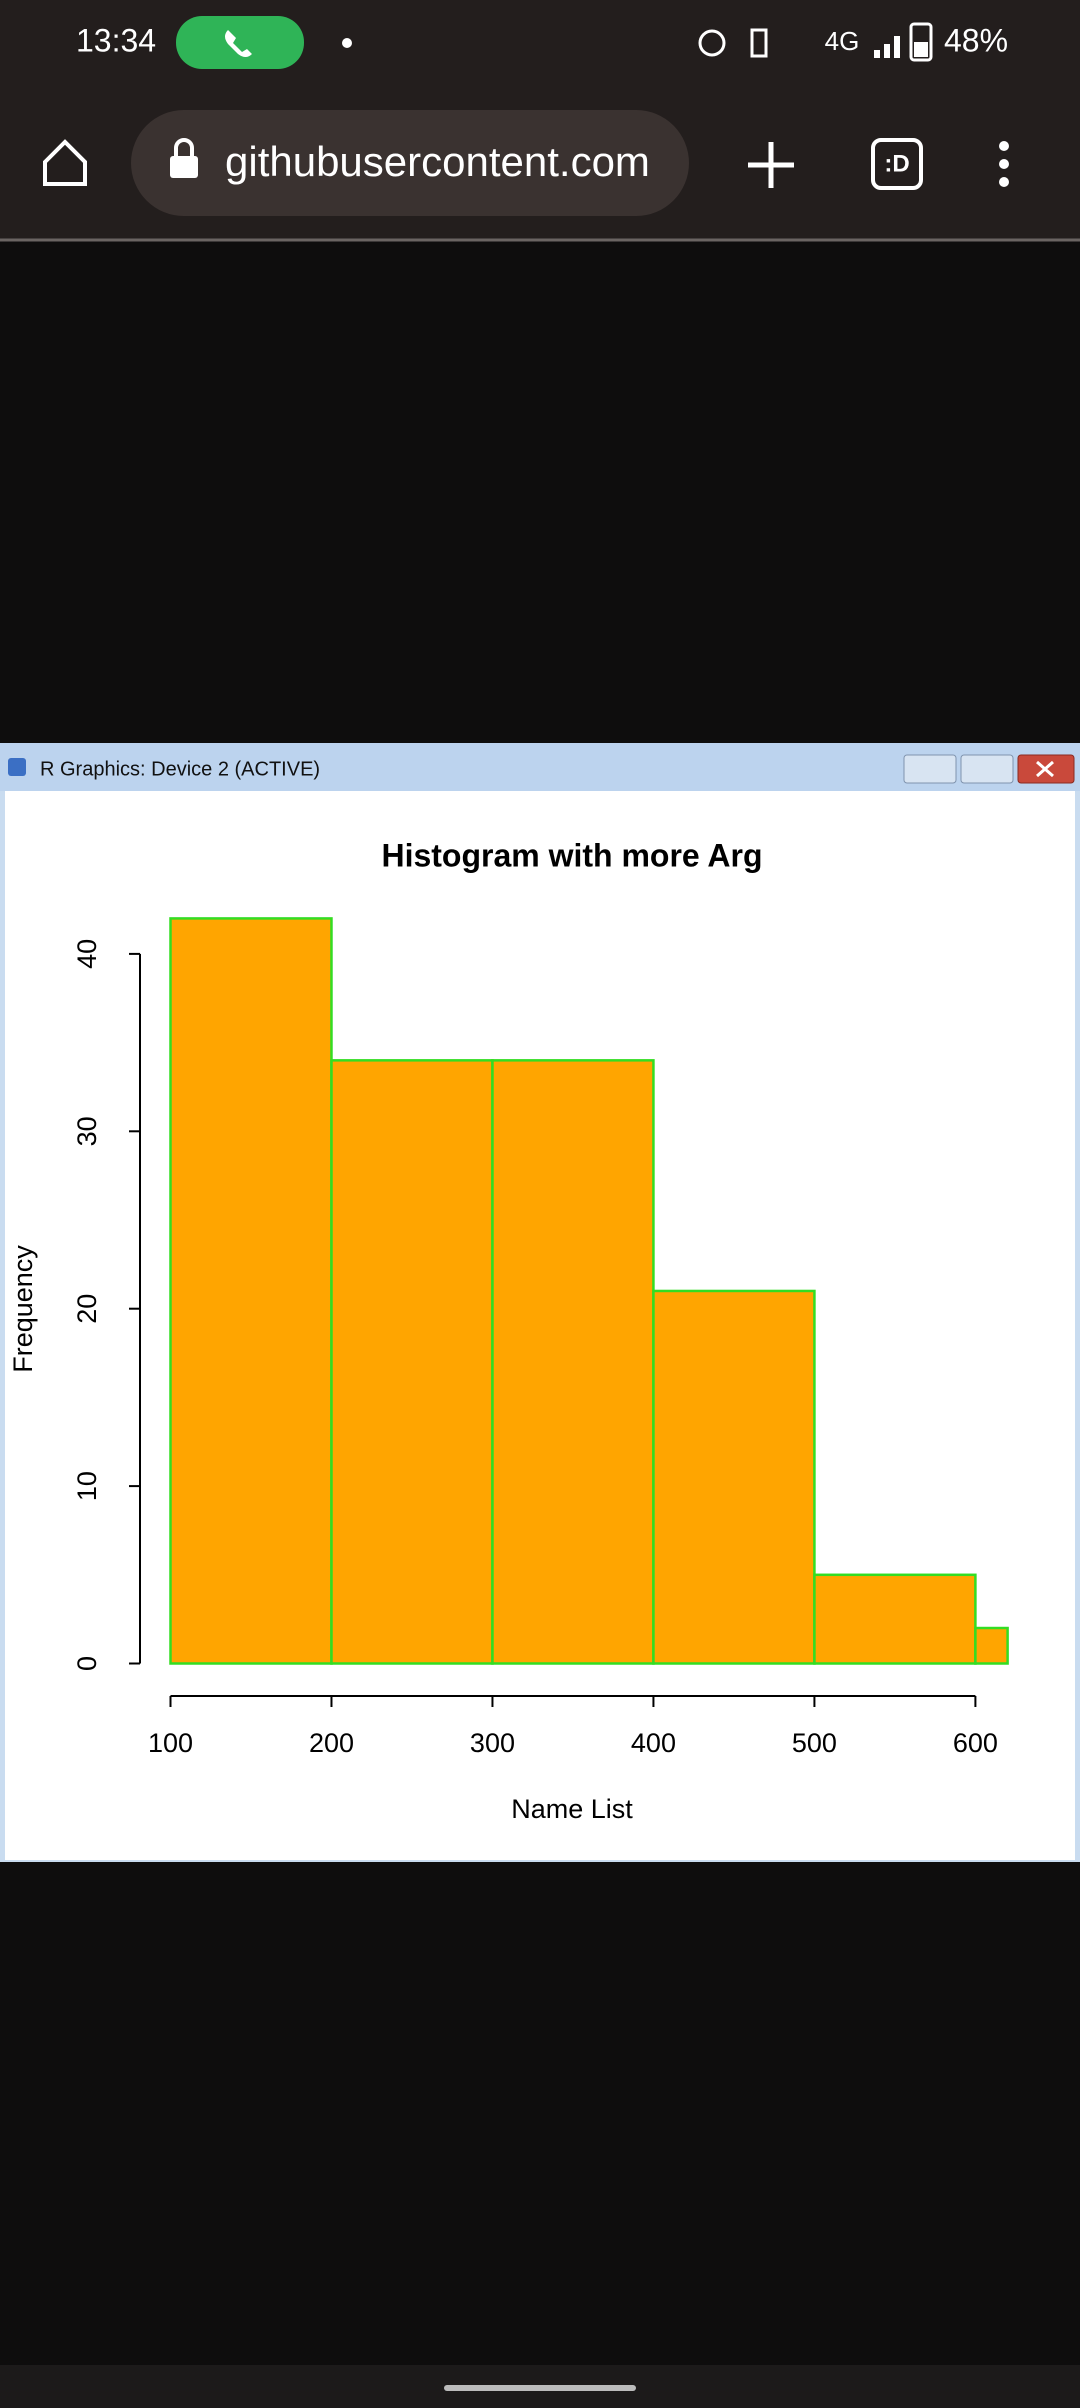 This screenshot has width=1080, height=2408. What do you see at coordinates (1045, 769) in the screenshot?
I see `close-icon` at bounding box center [1045, 769].